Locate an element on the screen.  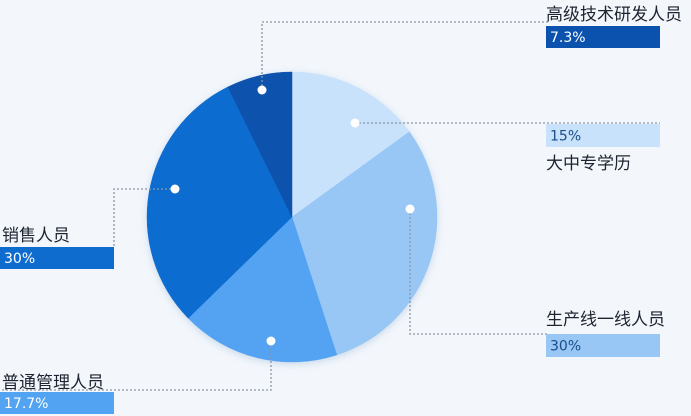
category-label-2: 生产线一线人员 is located at coordinates (605, 320).